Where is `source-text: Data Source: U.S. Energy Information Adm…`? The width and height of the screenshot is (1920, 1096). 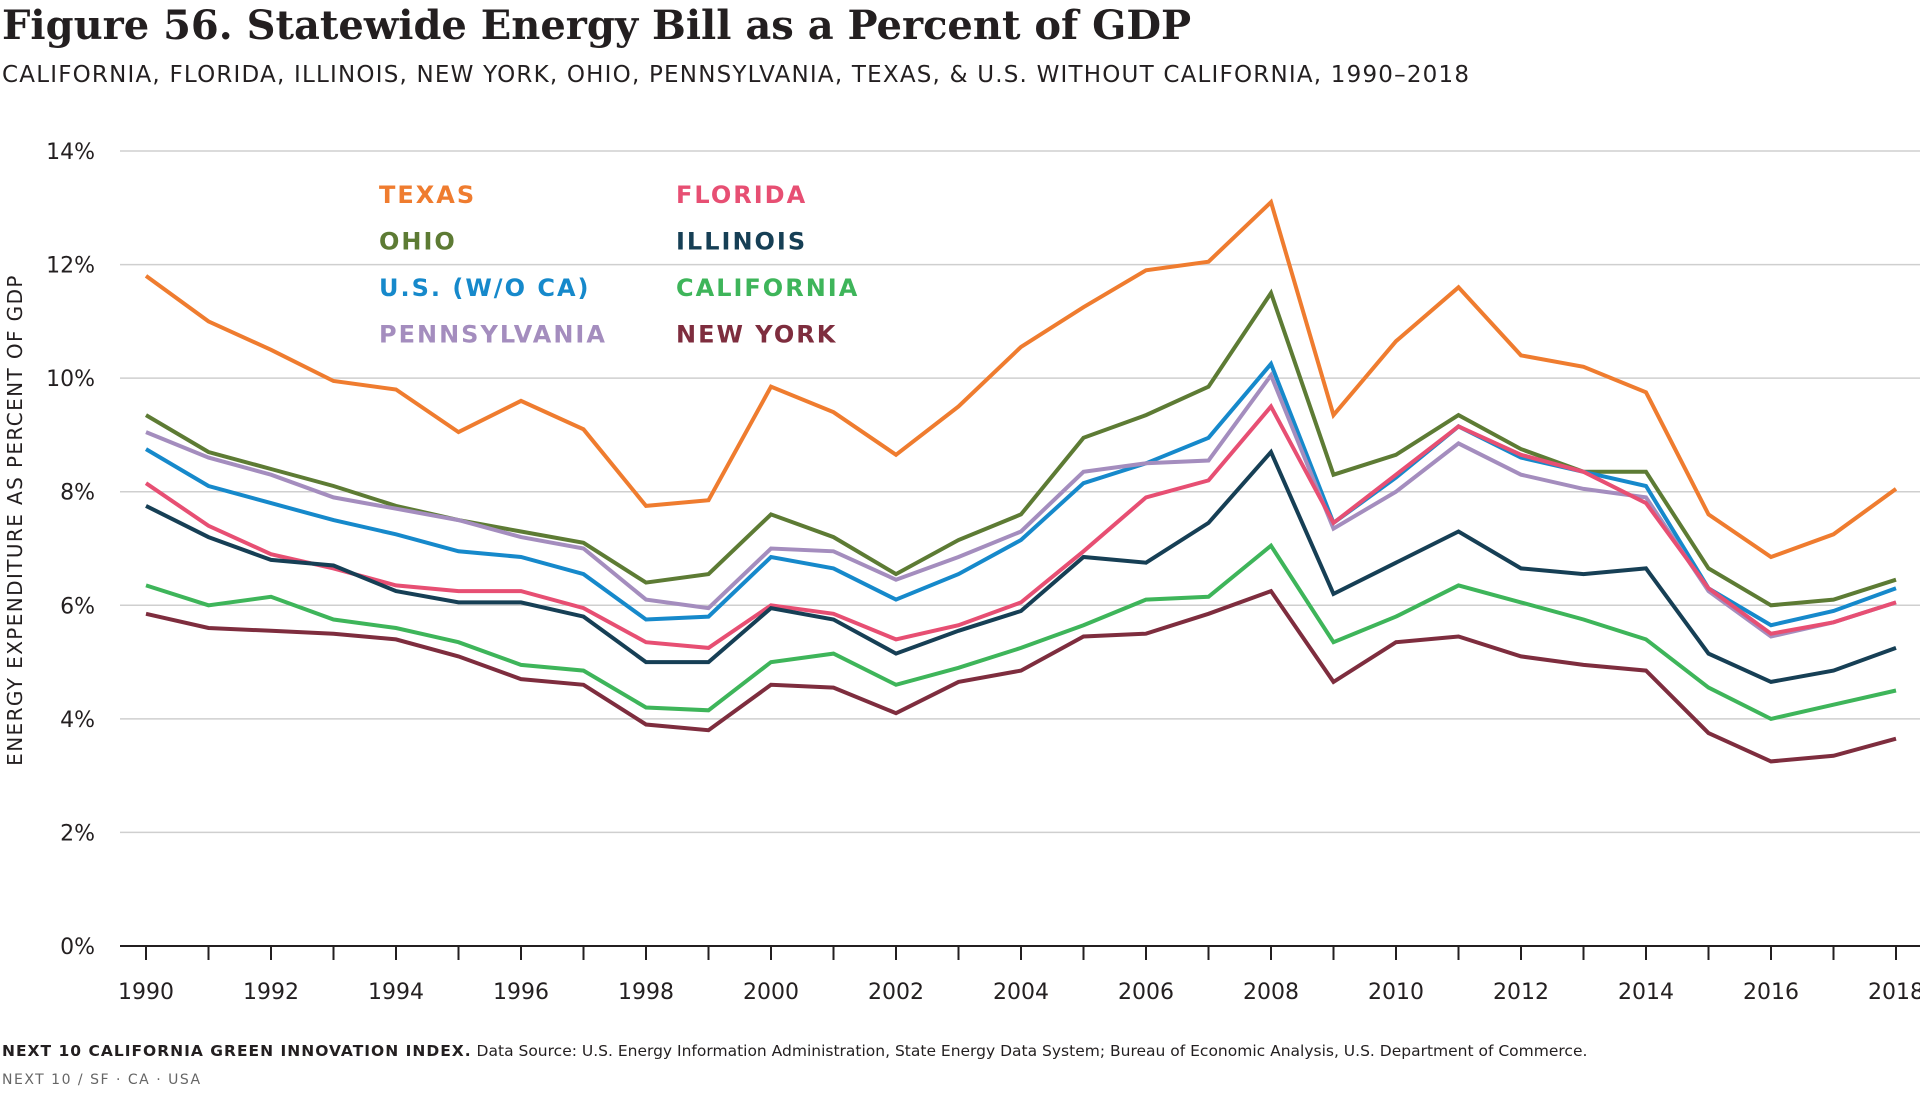 source-text: Data Source: U.S. Energy Information Adm… is located at coordinates (1029, 1051).